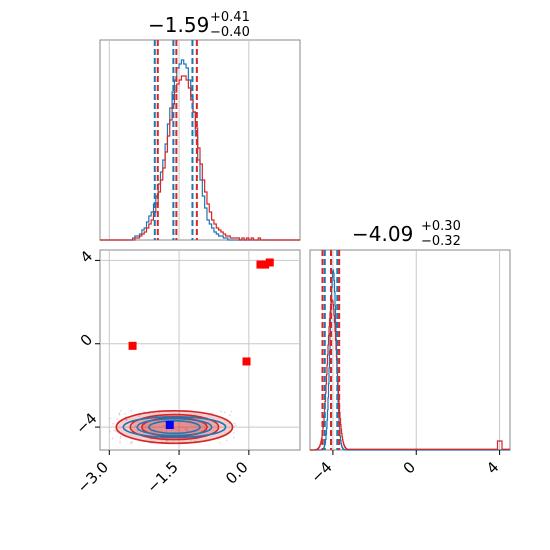 The height and width of the screenshot is (550, 550). Describe the element at coordinates (230, 17) in the screenshot. I see `title-plus: +0.41` at that location.